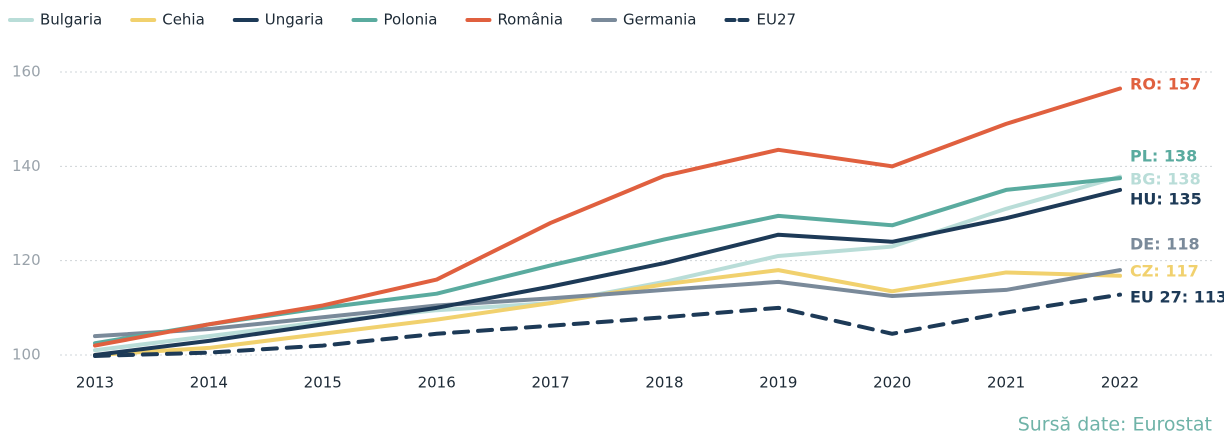 The height and width of the screenshot is (441, 1224). I want to click on source: Sursă date: Eurostat, so click(1115, 425).